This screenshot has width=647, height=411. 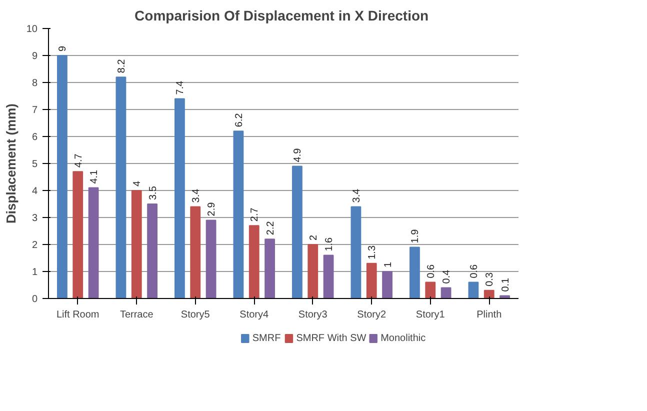 What do you see at coordinates (78, 315) in the screenshot?
I see `x-tick-label: Lift Room` at bounding box center [78, 315].